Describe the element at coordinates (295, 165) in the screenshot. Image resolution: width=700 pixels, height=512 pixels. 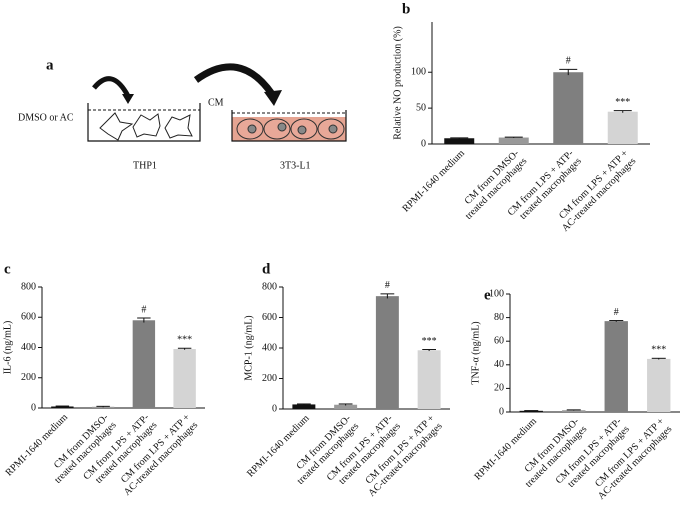
I see `target-label: 3T3-L1` at that location.